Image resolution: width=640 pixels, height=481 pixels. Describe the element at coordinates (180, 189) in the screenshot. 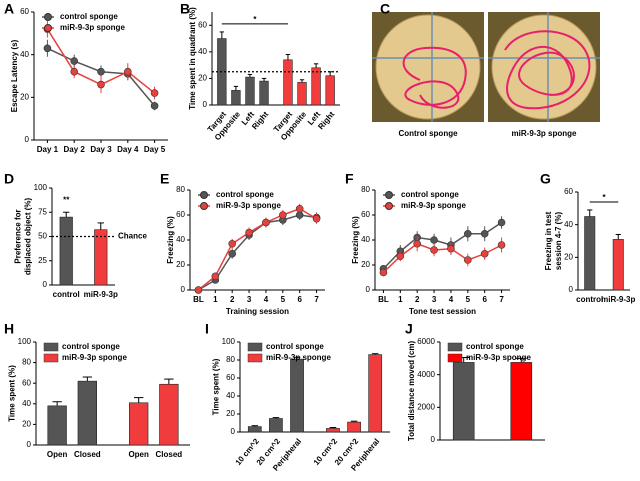

I see `y-tick-label: 80` at that location.